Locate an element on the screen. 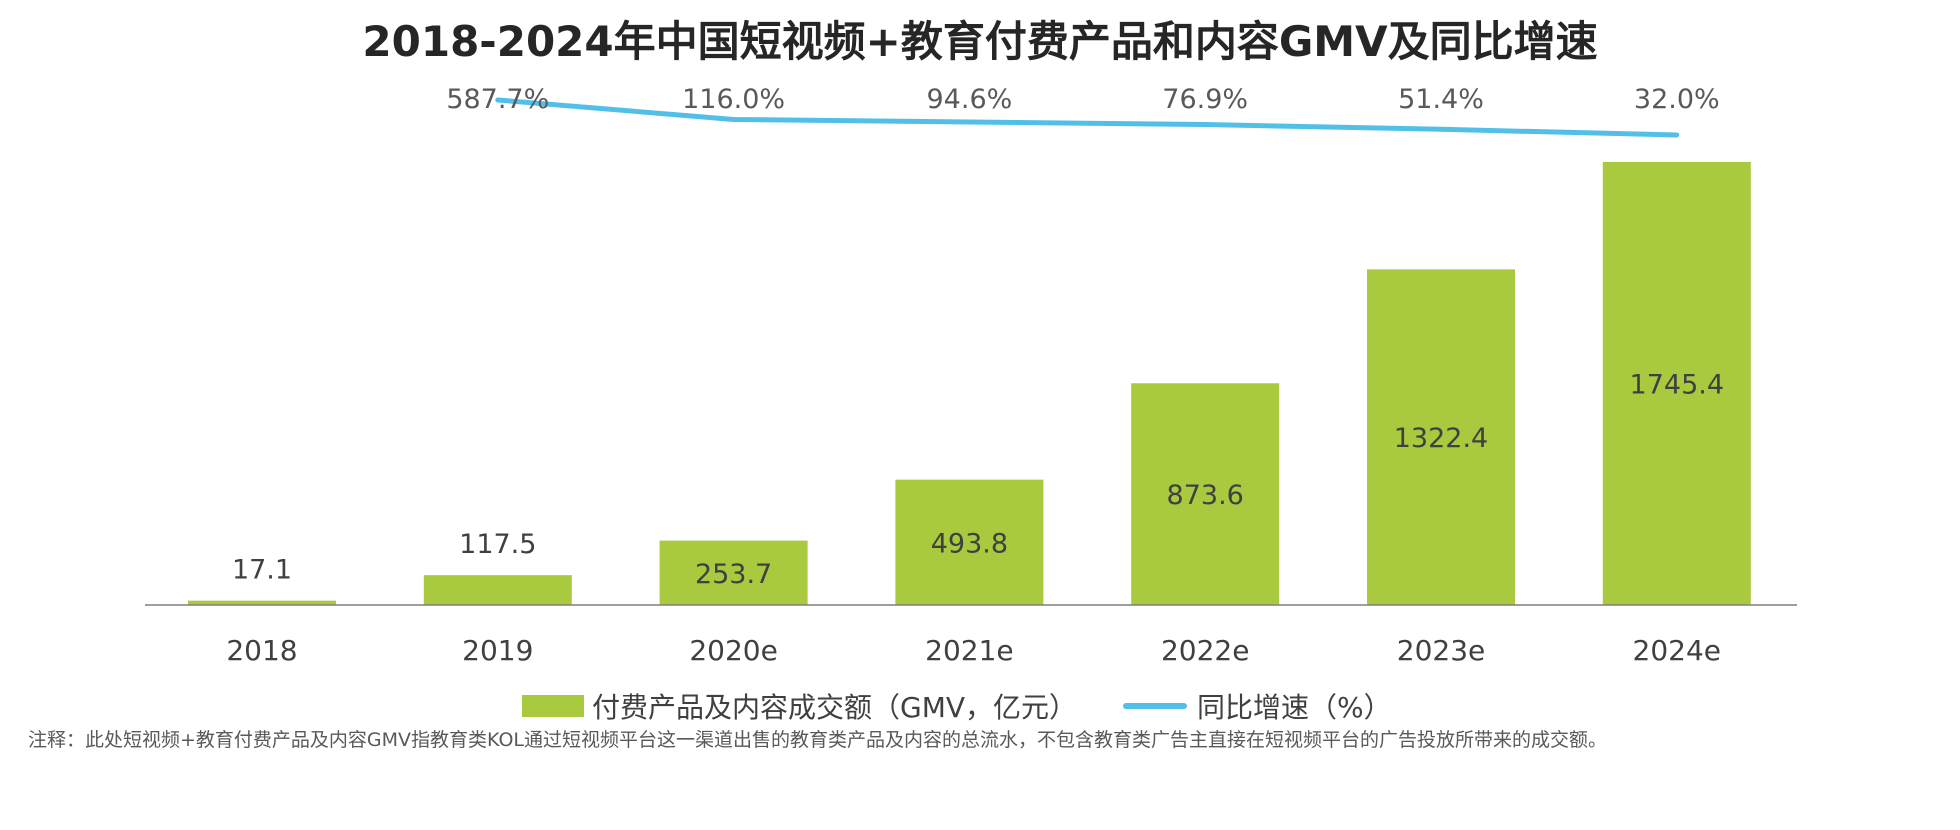 The width and height of the screenshot is (1960, 830). bar-value-label-2022e: 873.6 is located at coordinates (1205, 495).